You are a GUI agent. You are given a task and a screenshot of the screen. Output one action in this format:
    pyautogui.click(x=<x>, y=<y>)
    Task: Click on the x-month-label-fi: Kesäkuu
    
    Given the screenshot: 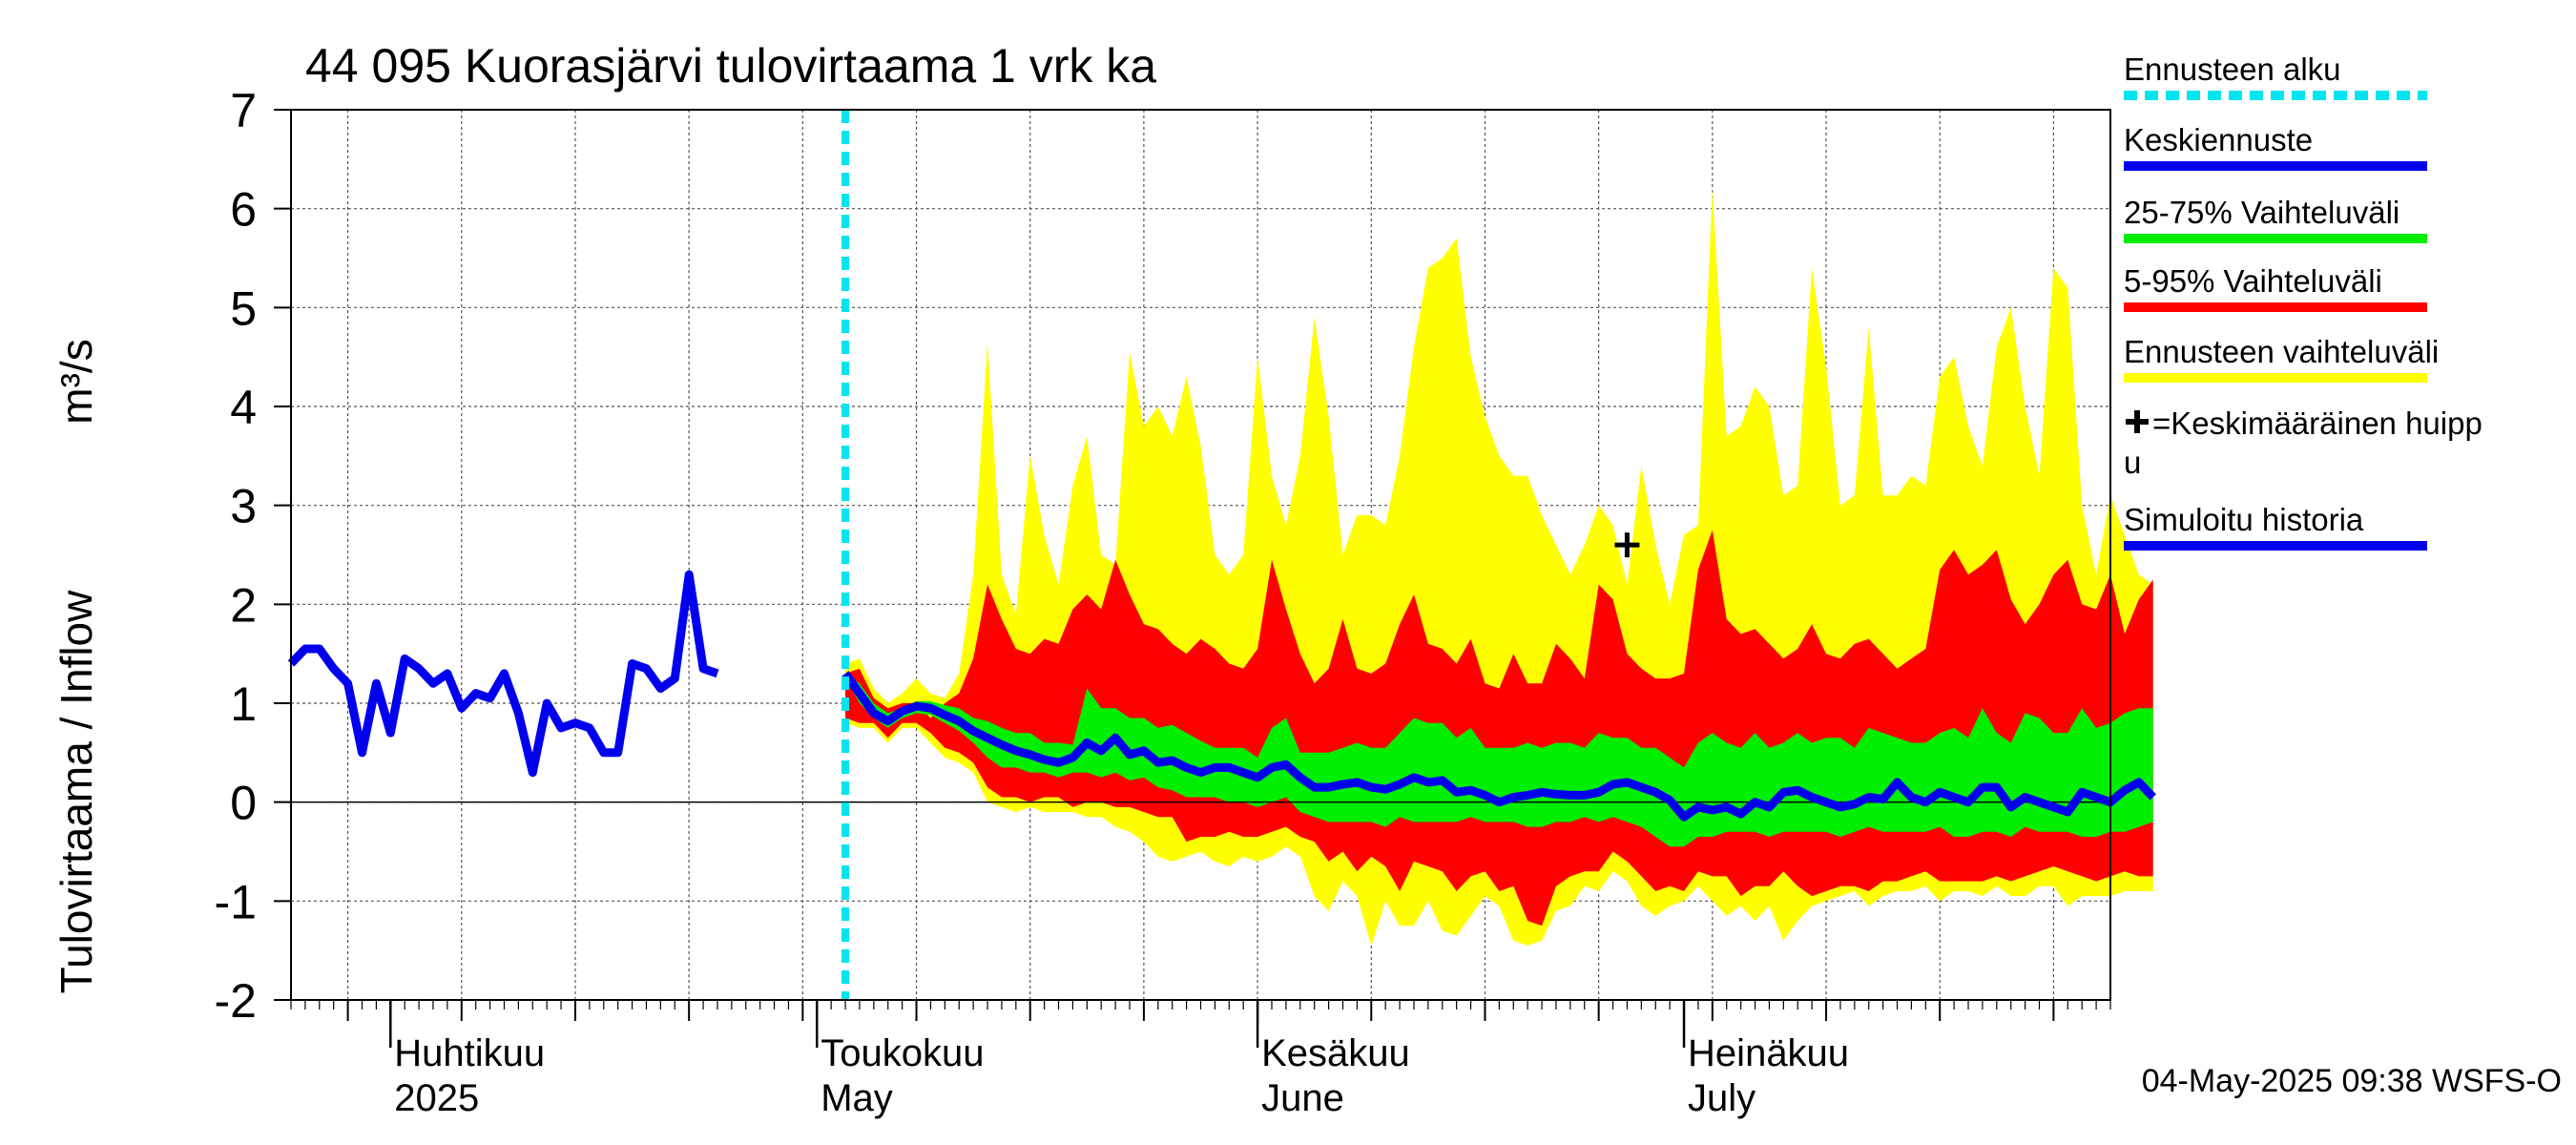 What is the action you would take?
    pyautogui.click(x=1335, y=1053)
    